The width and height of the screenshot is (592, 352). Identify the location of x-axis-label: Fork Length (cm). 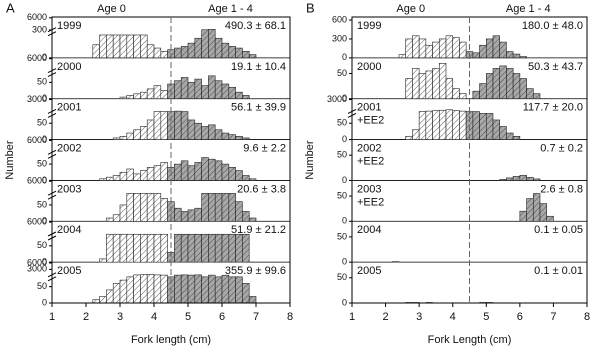
(470, 340).